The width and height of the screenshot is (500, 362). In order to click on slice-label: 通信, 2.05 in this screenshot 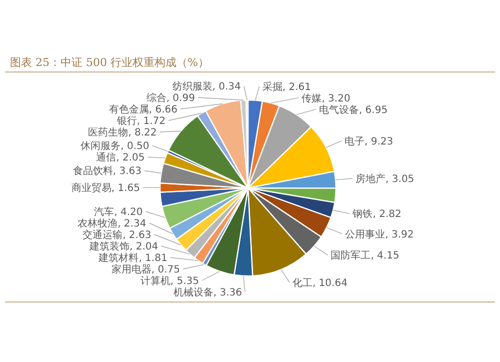, I will do `click(120, 158)`.